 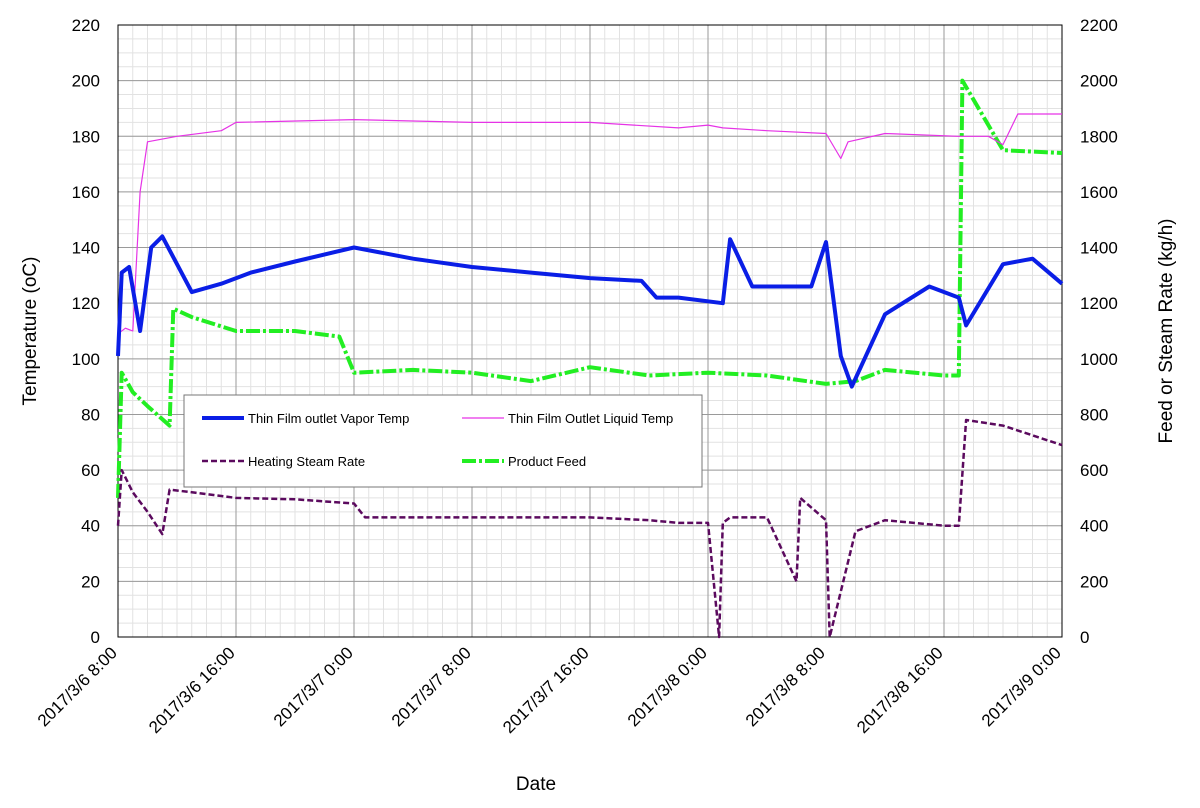 I want to click on left-axis-title: Temperature (oC), so click(x=30, y=331).